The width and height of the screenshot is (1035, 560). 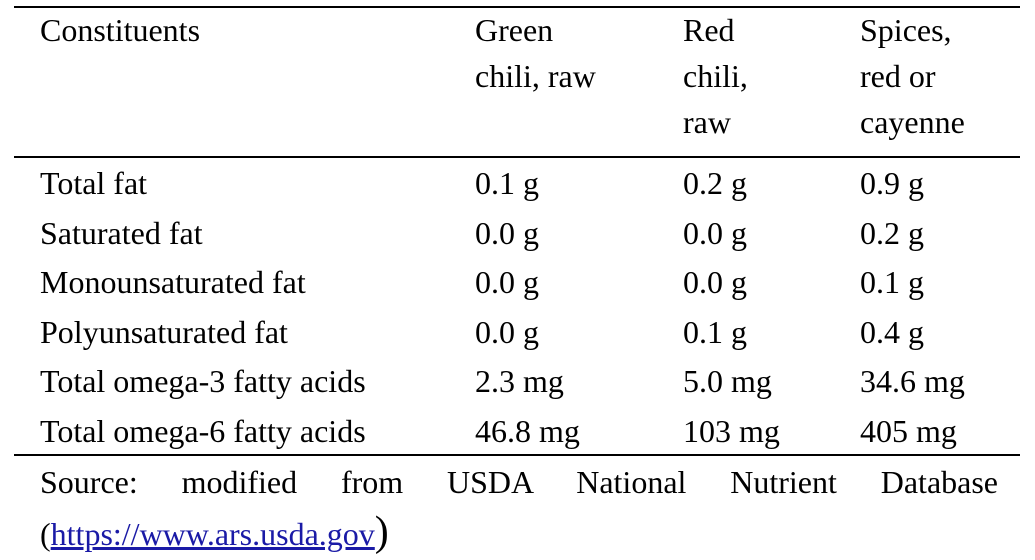 I want to click on header-cell: Spices, red or cayenne, so click(x=912, y=76).